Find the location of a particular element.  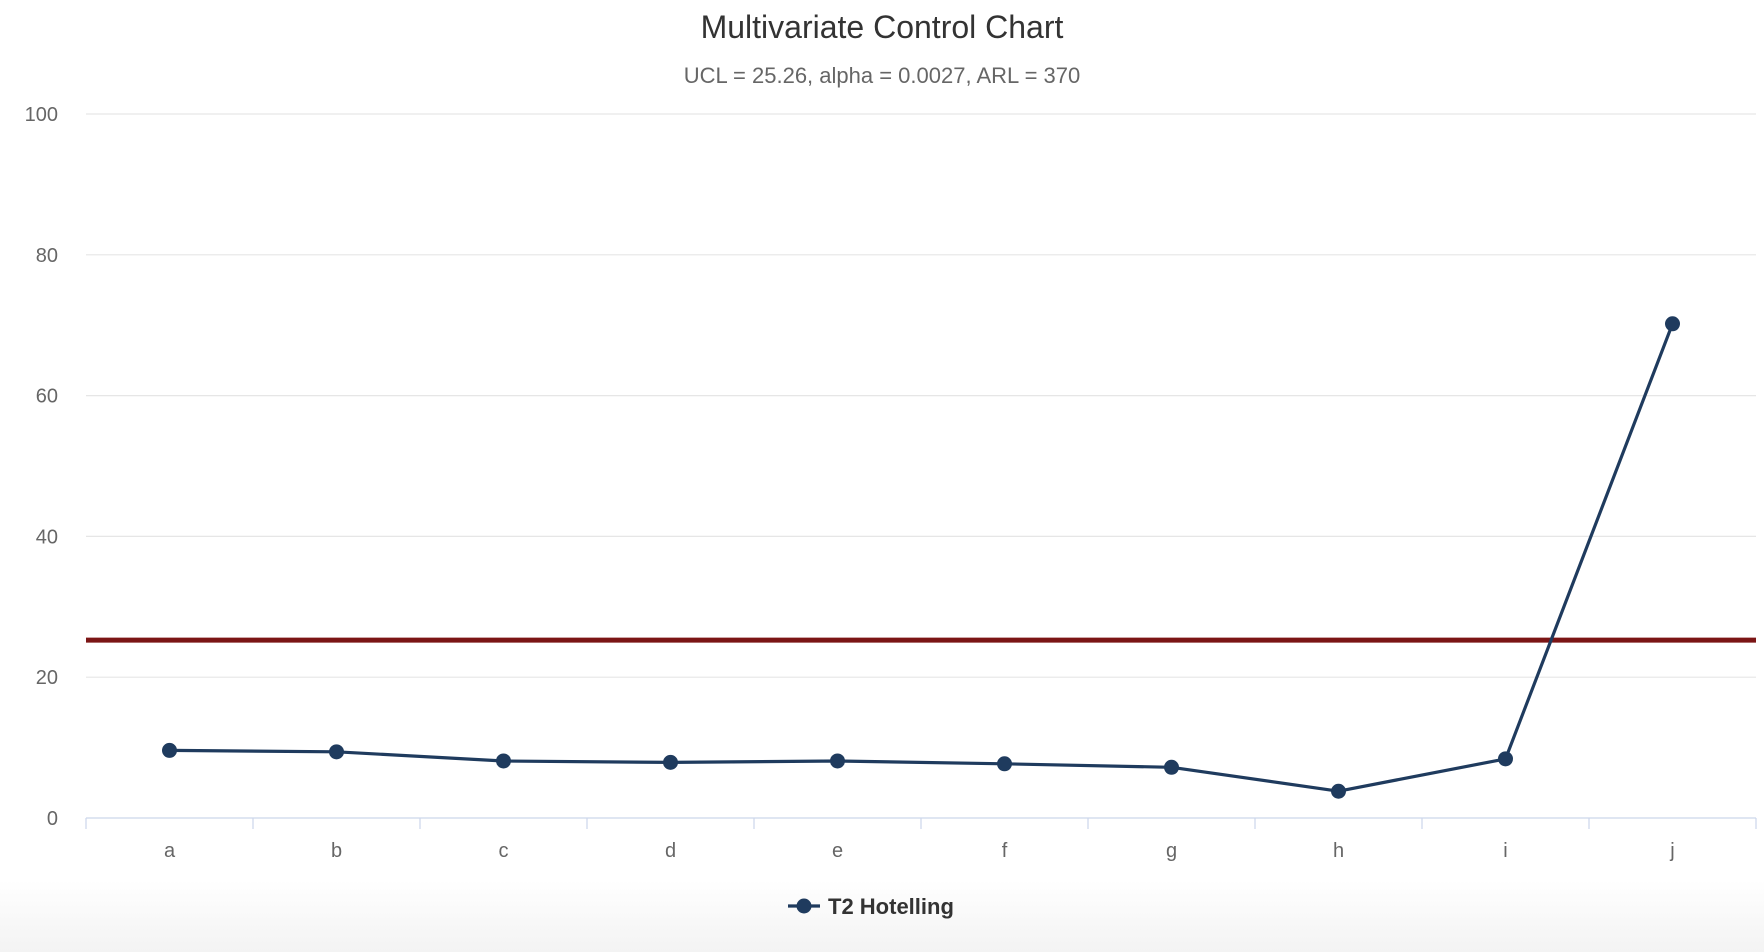

y-tick-label-20: 20 is located at coordinates (47, 678).